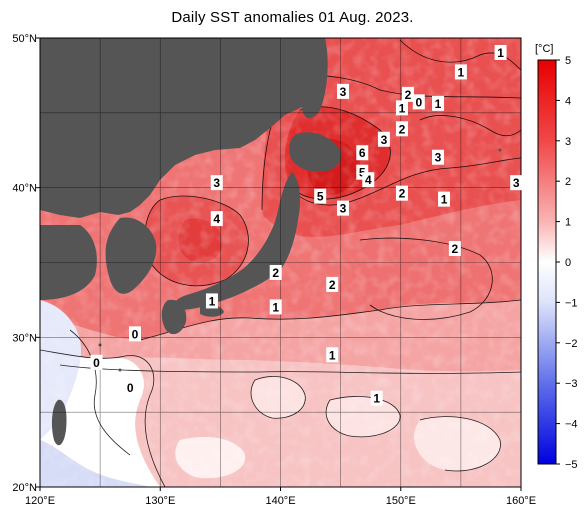  What do you see at coordinates (544, 49) in the screenshot?
I see `colorbar-unit: [°C]` at bounding box center [544, 49].